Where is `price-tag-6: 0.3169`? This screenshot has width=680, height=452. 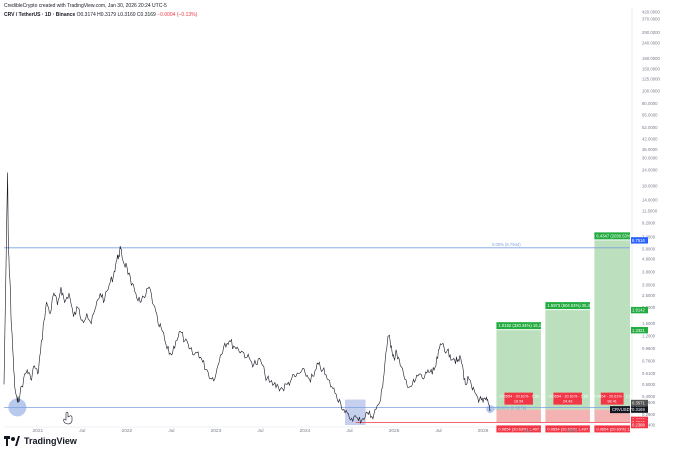 price-tag-6: 0.3169 is located at coordinates (638, 409).